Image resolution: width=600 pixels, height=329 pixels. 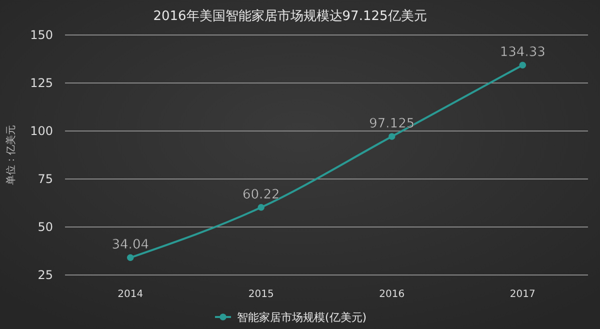 What do you see at coordinates (45, 227) in the screenshot?
I see `y-tick-label: 50` at bounding box center [45, 227].